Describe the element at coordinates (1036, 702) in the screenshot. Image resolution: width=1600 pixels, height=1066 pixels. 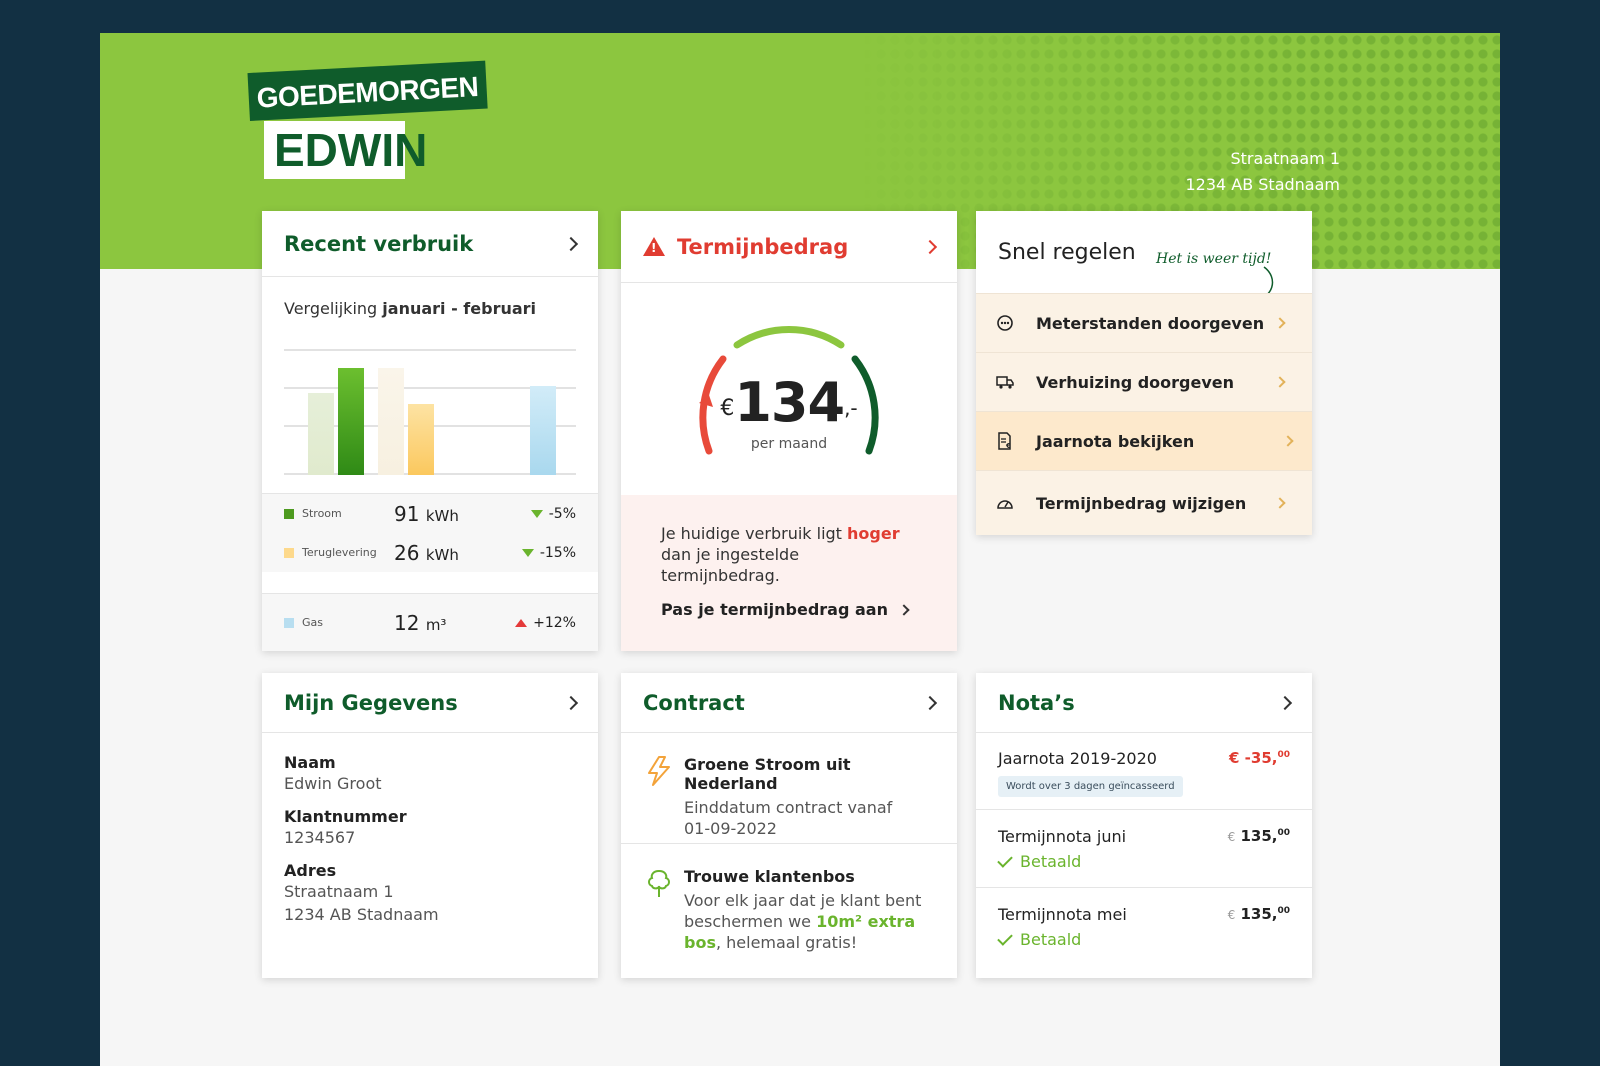
I see `card-title: Nota’s` at that location.